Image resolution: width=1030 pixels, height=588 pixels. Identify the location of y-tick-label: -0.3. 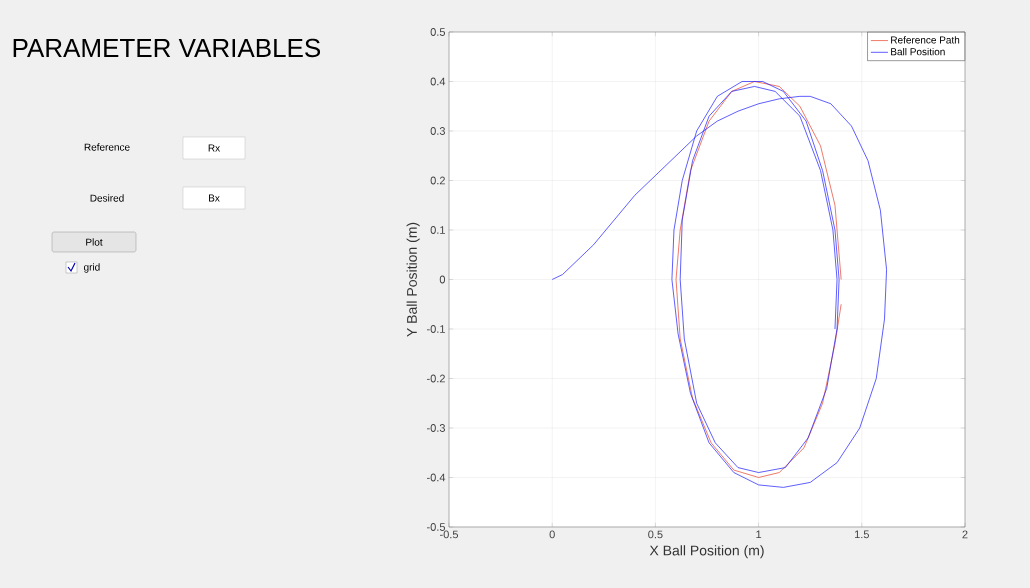
(436, 428).